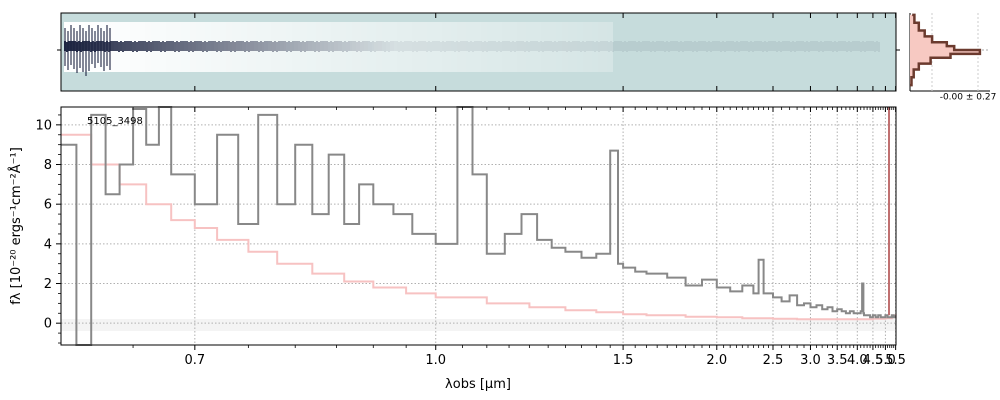  I want to click on x-tick-label: 2.5, so click(773, 360).